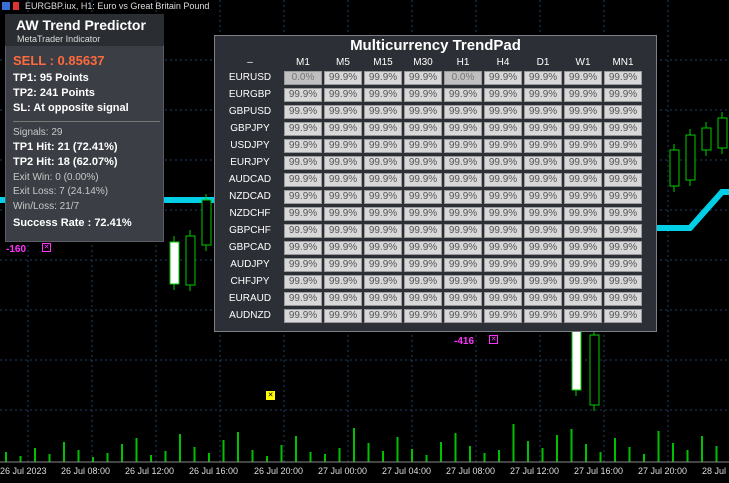 The height and width of the screenshot is (483, 729). What do you see at coordinates (270, 395) in the screenshot?
I see `trade-marker-icon: ✕` at bounding box center [270, 395].